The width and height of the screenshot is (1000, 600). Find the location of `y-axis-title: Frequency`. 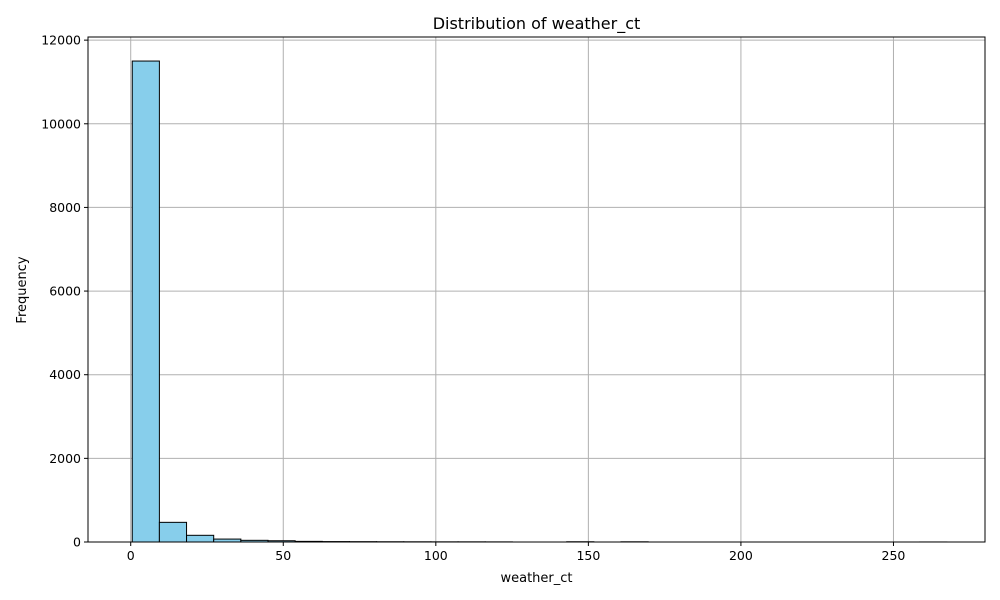

y-axis-title: Frequency is located at coordinates (22, 289).